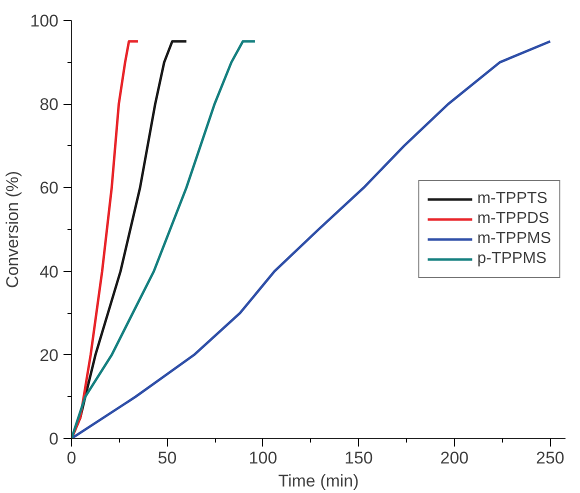 This screenshot has height=493, width=580. What do you see at coordinates (71, 458) in the screenshot?
I see `x-tick-label: 0` at bounding box center [71, 458].